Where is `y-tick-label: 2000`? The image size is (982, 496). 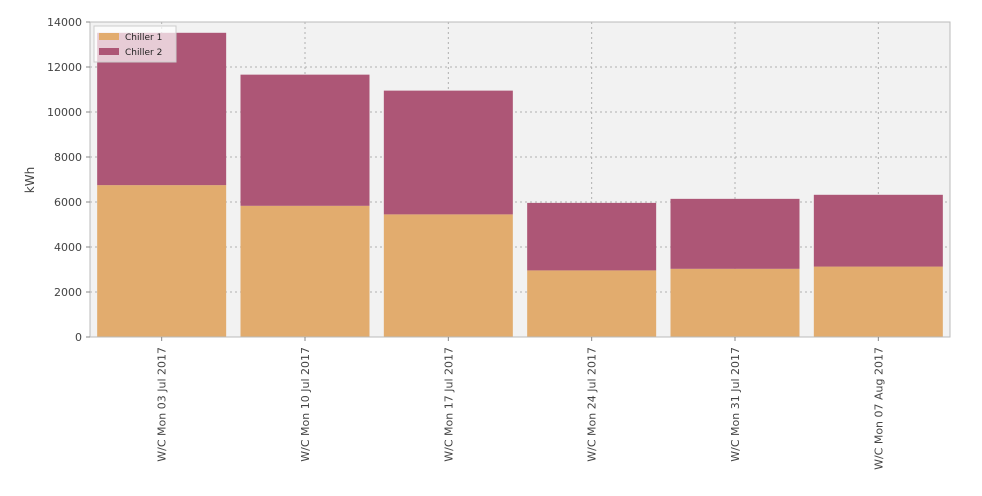 y-tick-label: 2000 is located at coordinates (68, 292).